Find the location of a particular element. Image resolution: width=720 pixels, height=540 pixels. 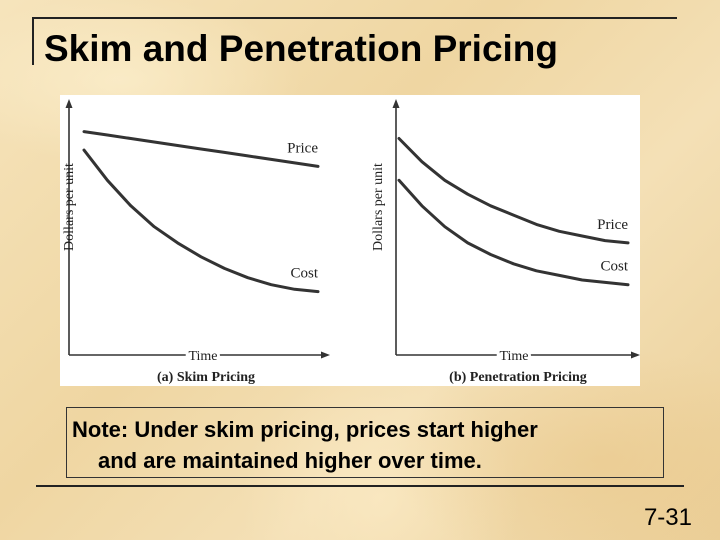

slide-number: 7-31 is located at coordinates (667, 517).